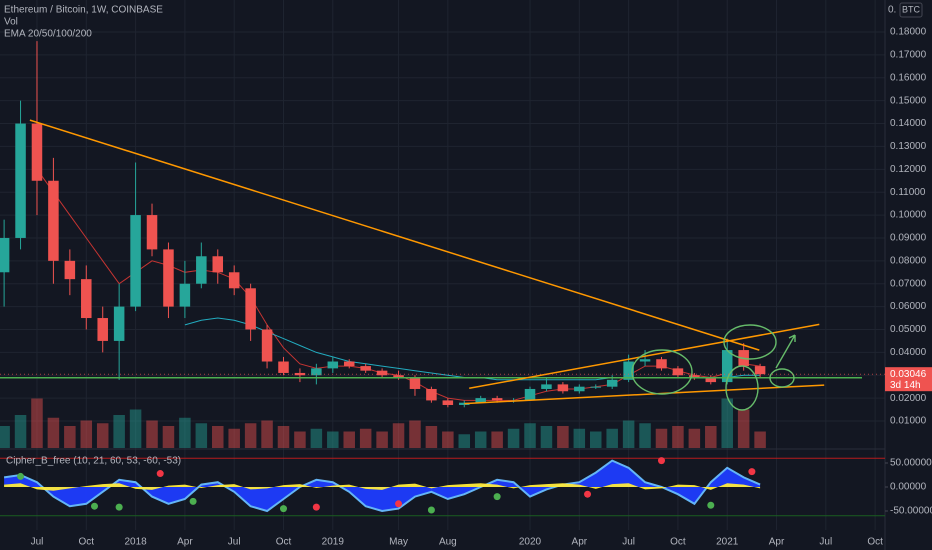  I want to click on y-tick-label: 0.16000, so click(908, 77).